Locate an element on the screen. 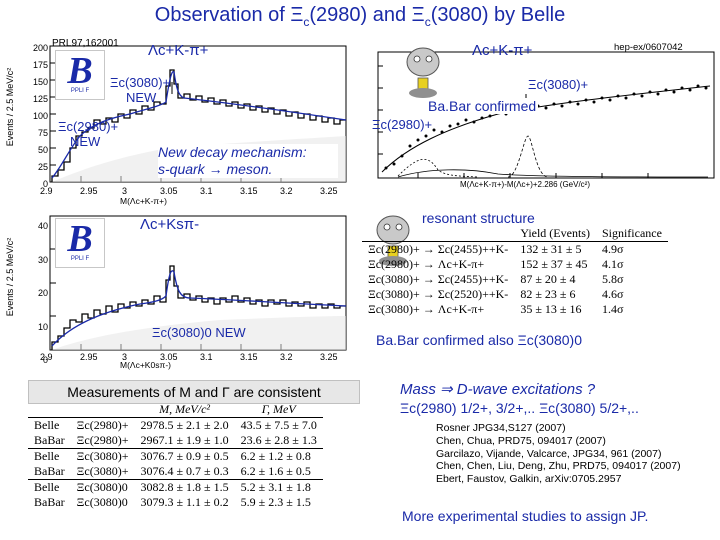  belle-reference: PRL97,162001 is located at coordinates (85, 43).